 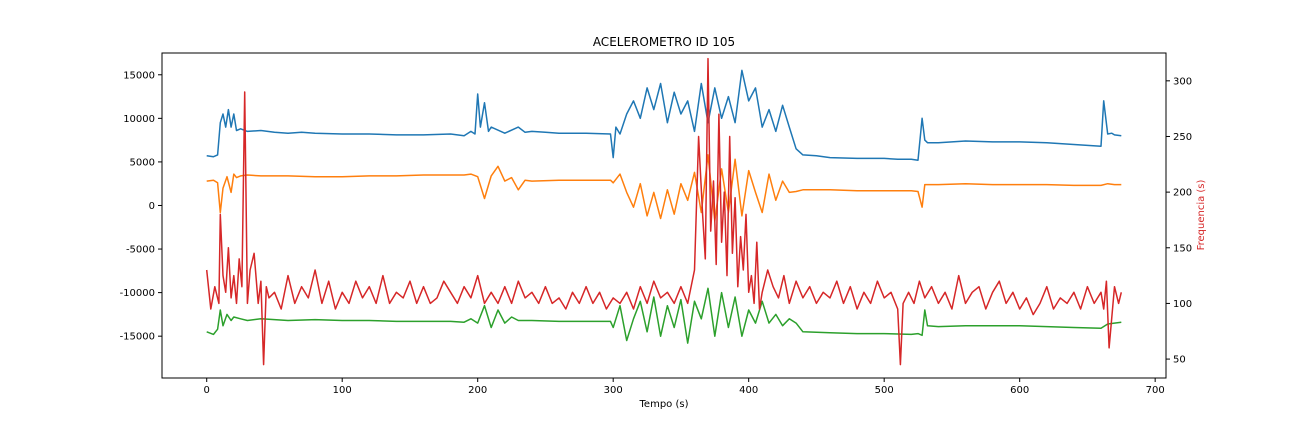 What do you see at coordinates (139, 119) in the screenshot?
I see `y-tick-label: 10000` at bounding box center [139, 119].